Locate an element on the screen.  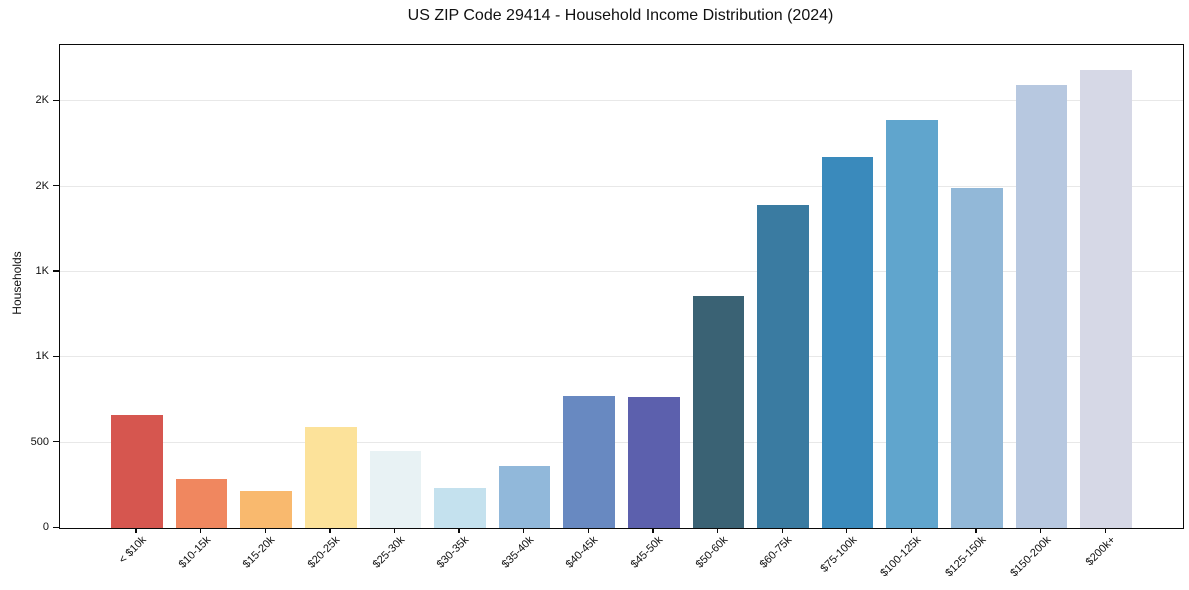
bar-$30-35k is located at coordinates (460, 507).